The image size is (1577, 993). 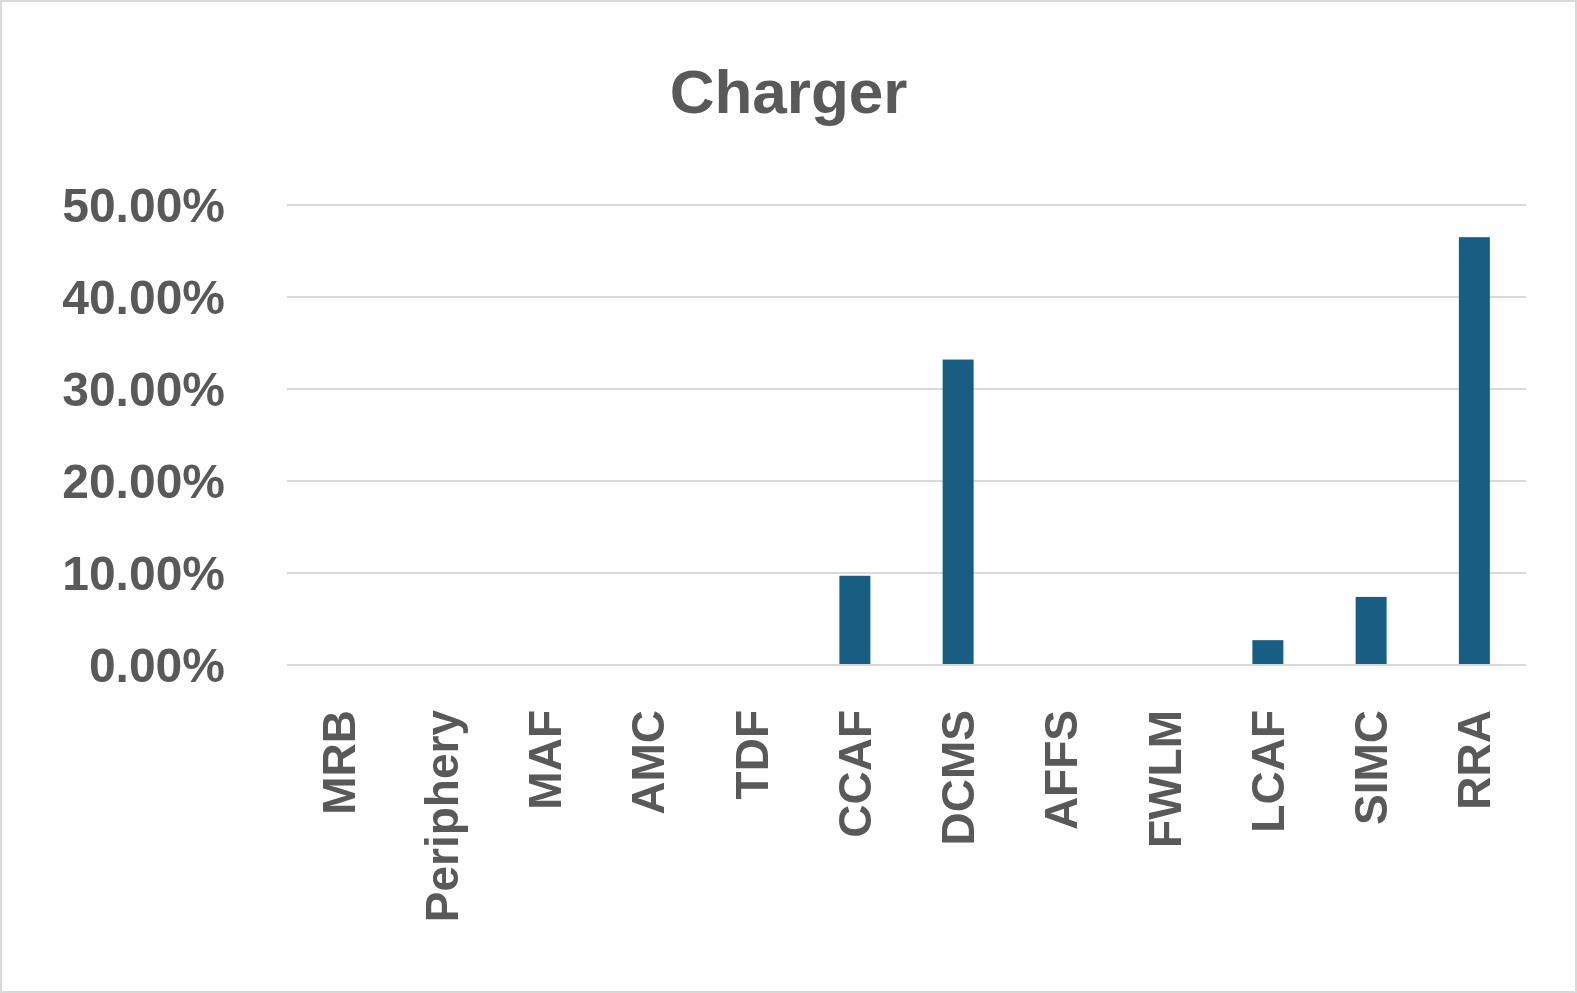 I want to click on x-tick-label: DCMS, so click(x=958, y=778).